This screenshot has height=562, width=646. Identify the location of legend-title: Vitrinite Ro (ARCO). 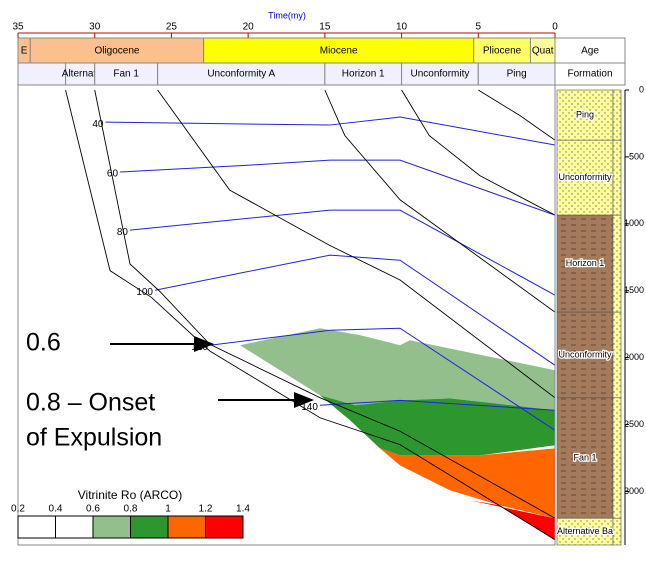
(130, 495).